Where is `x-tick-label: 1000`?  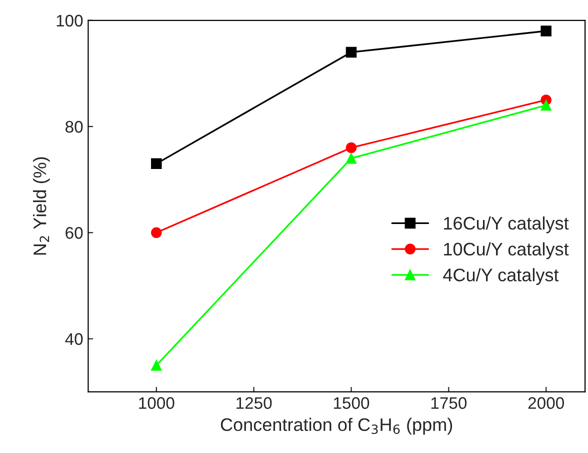
x-tick-label: 1000 is located at coordinates (156, 403).